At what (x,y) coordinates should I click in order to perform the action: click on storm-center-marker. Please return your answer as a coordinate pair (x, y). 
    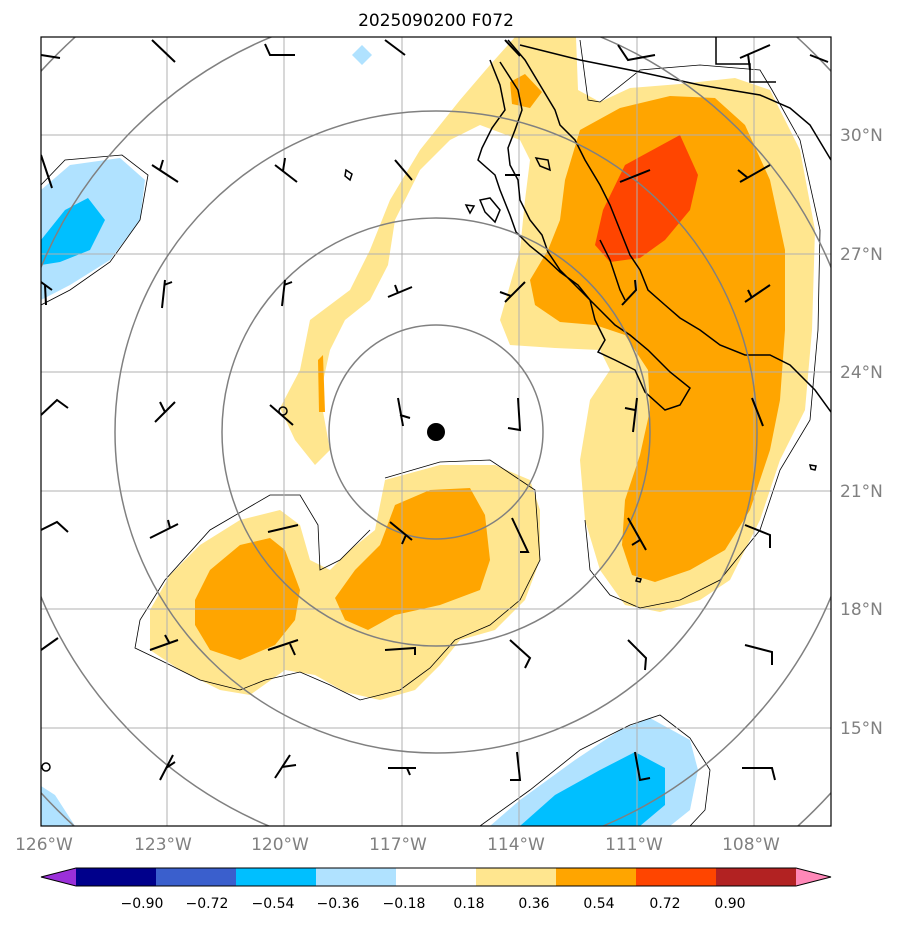
    Looking at the image, I should click on (436, 432).